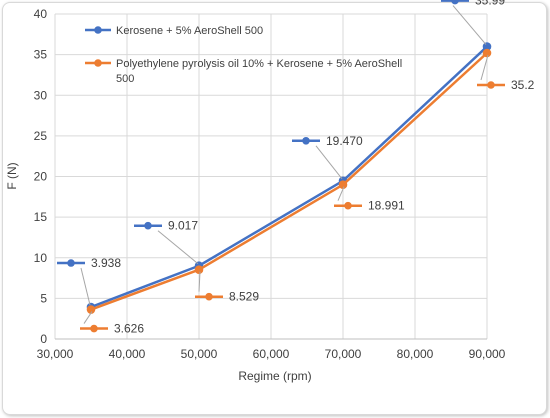 This screenshot has height=418, width=550. Describe the element at coordinates (129, 329) in the screenshot. I see `data-label: 3.626` at that location.